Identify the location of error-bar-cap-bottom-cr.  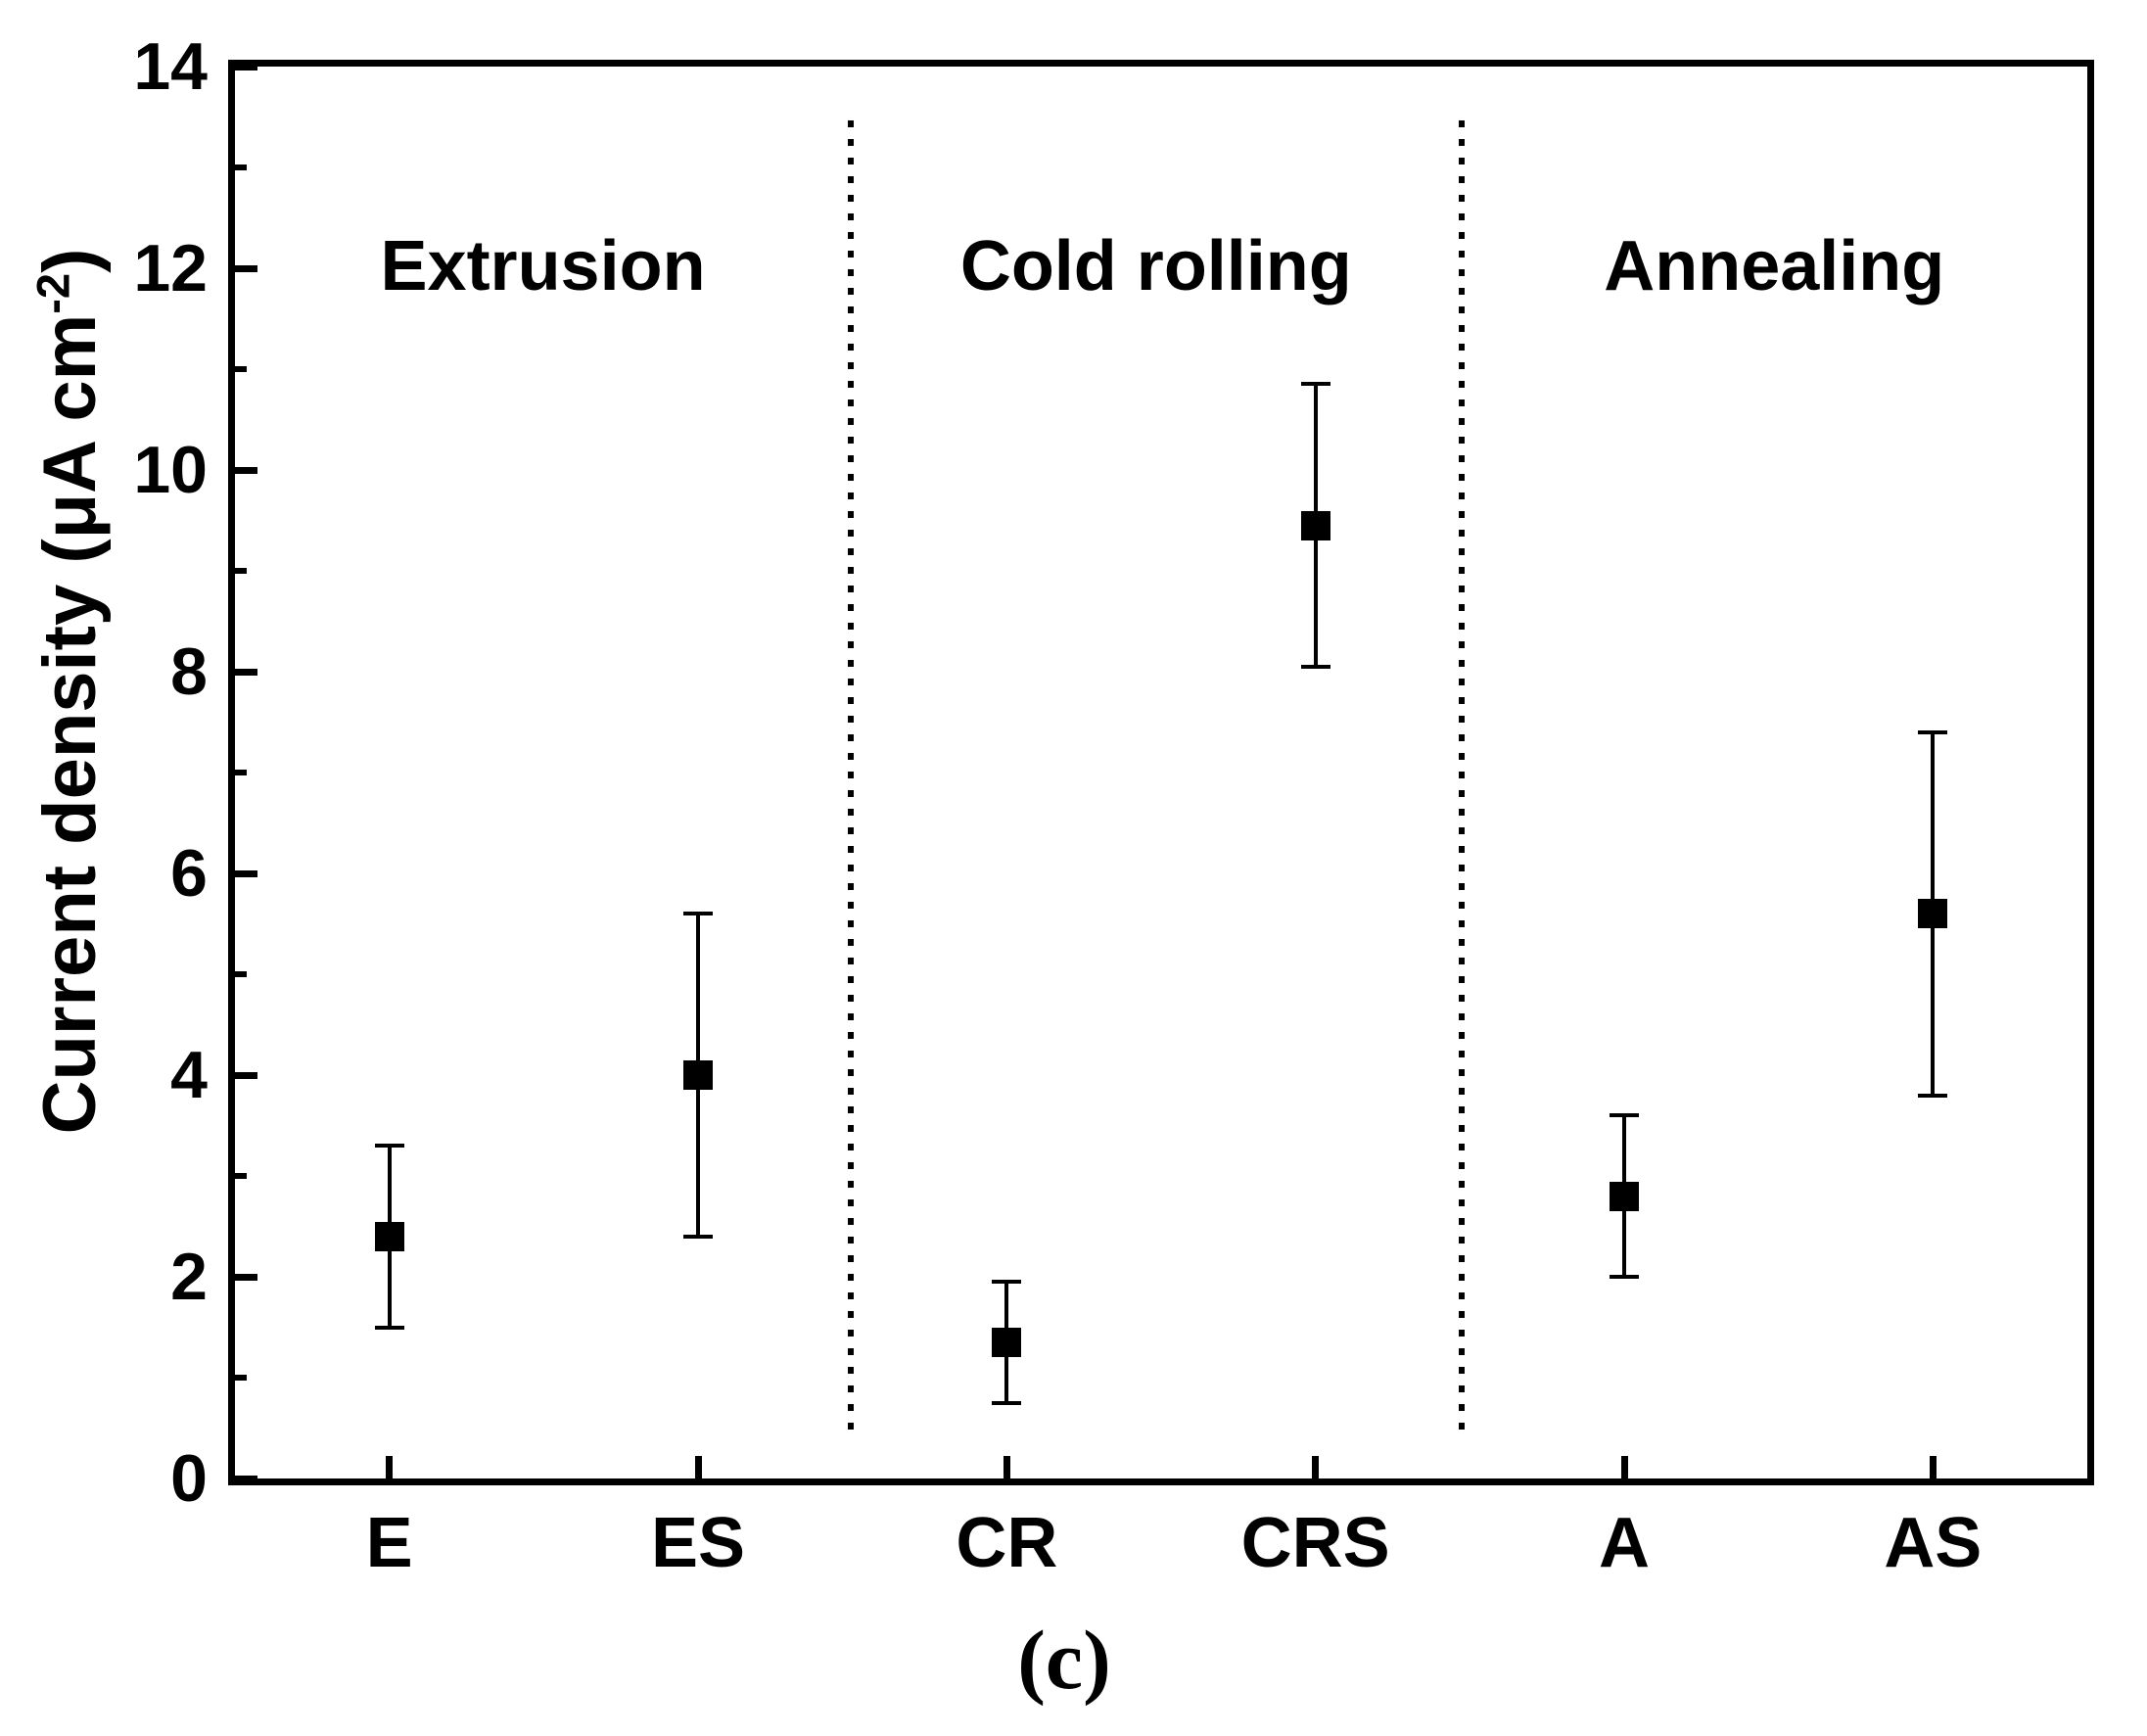
(1007, 1402).